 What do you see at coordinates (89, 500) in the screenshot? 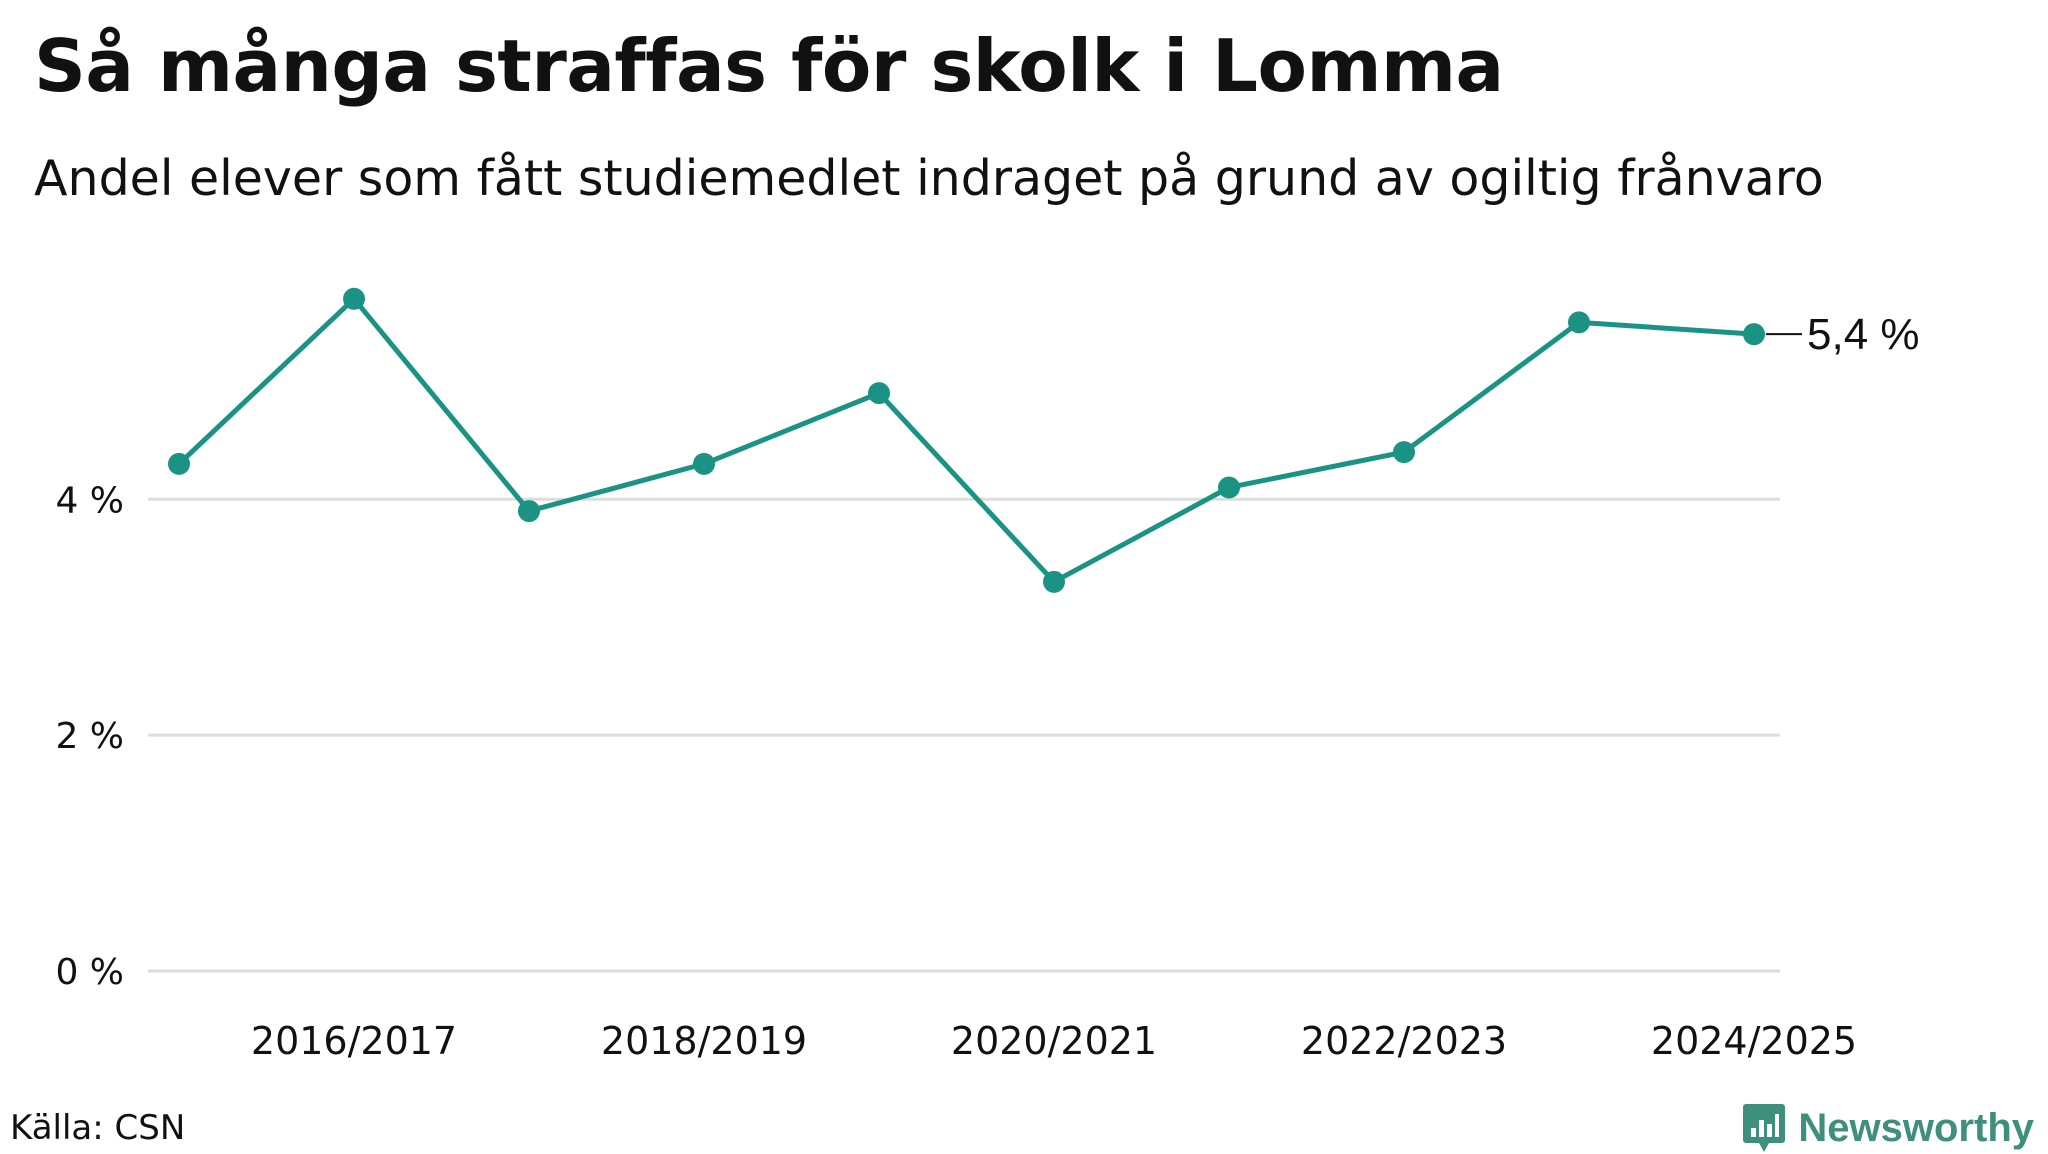
I see `y-tick-label: 4 %` at bounding box center [89, 500].